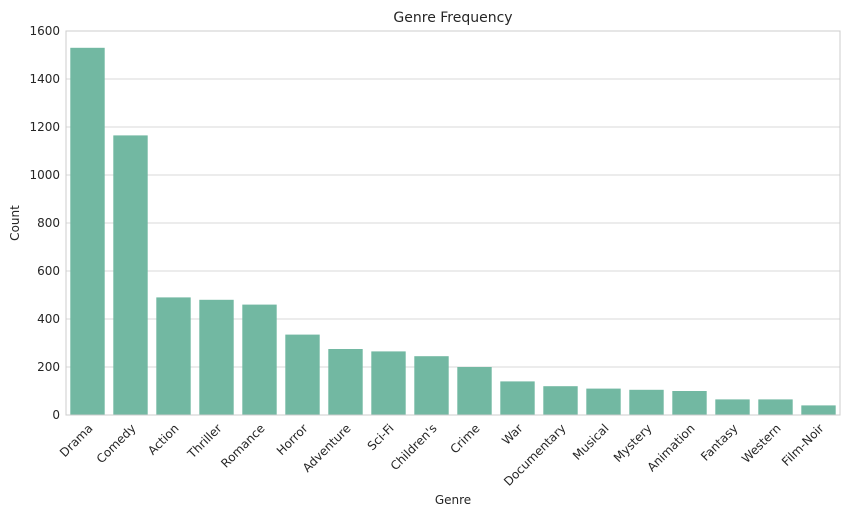 The height and width of the screenshot is (518, 853). I want to click on bar-adventure, so click(345, 382).